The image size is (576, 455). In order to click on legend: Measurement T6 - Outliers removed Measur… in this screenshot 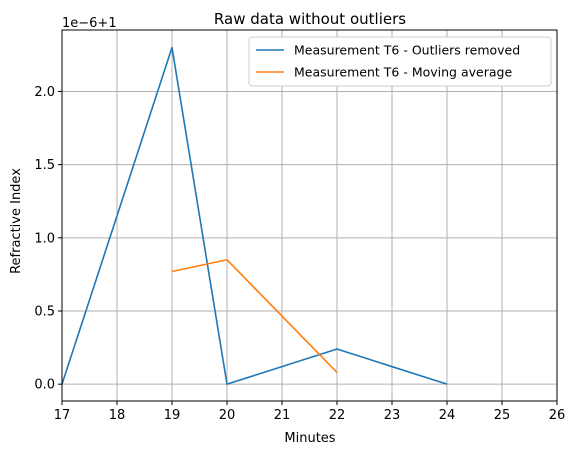, I will do `click(400, 61)`.